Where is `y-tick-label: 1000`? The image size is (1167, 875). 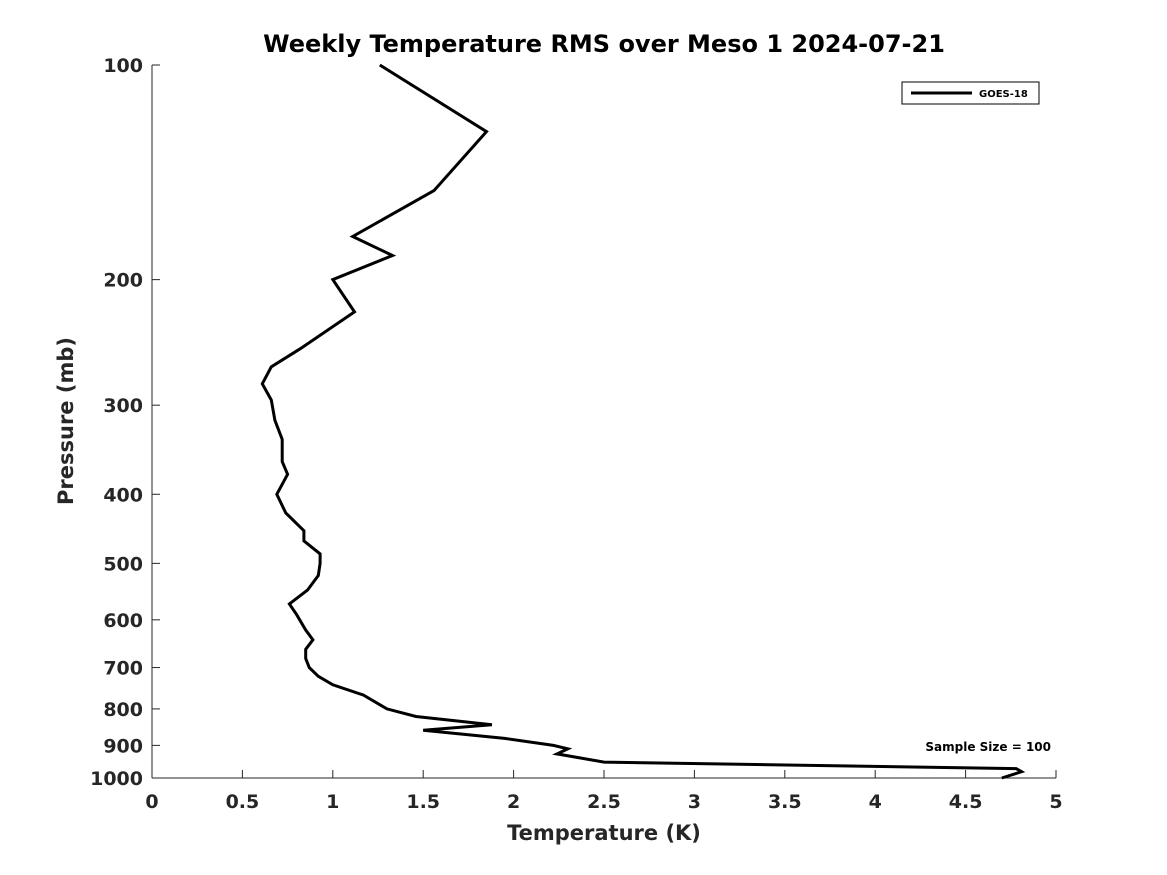
y-tick-label: 1000 is located at coordinates (116, 779).